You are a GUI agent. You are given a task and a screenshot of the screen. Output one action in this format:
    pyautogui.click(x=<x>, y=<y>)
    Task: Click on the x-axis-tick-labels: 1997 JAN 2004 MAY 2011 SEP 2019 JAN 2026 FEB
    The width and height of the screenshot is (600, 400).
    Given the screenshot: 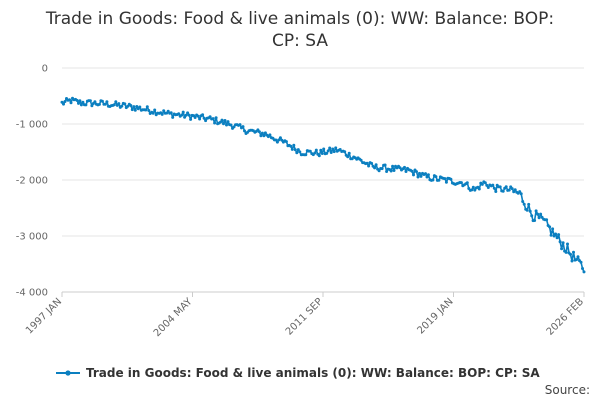 What is the action you would take?
    pyautogui.click(x=305, y=315)
    